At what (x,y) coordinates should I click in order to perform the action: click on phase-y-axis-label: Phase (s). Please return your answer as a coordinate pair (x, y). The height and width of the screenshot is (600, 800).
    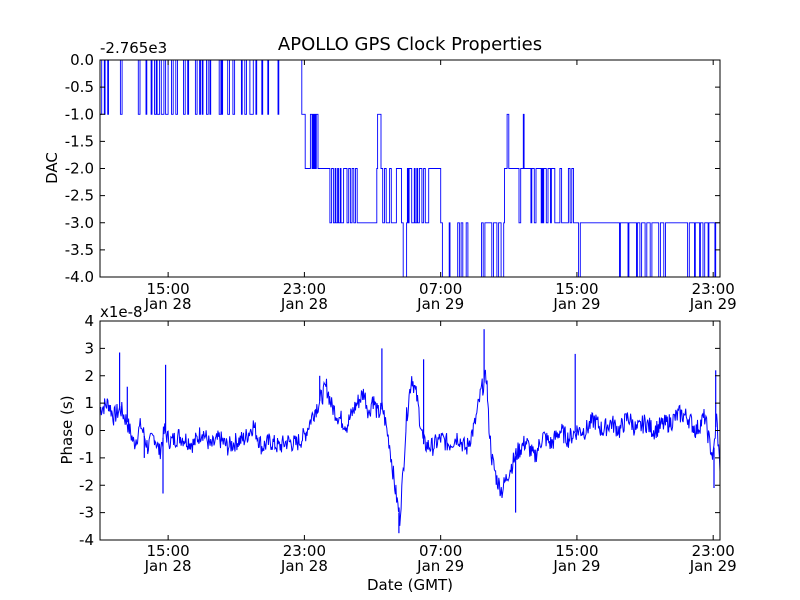
    Looking at the image, I should click on (67, 429).